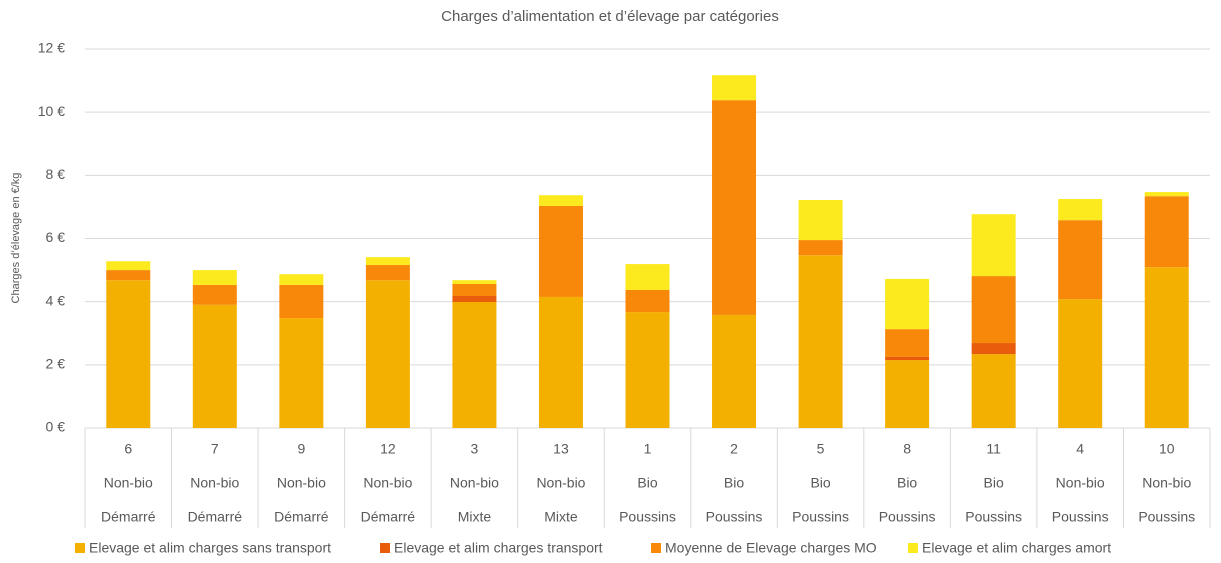 This screenshot has width=1221, height=563. What do you see at coordinates (907, 449) in the screenshot?
I see `x-tick-label: 8` at bounding box center [907, 449].